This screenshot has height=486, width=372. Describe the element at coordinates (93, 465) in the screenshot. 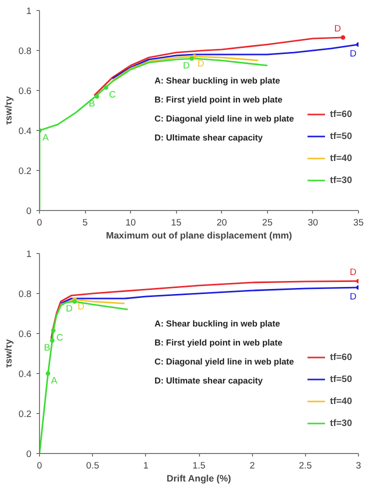

I see `x-tick-label: 0.5` at that location.